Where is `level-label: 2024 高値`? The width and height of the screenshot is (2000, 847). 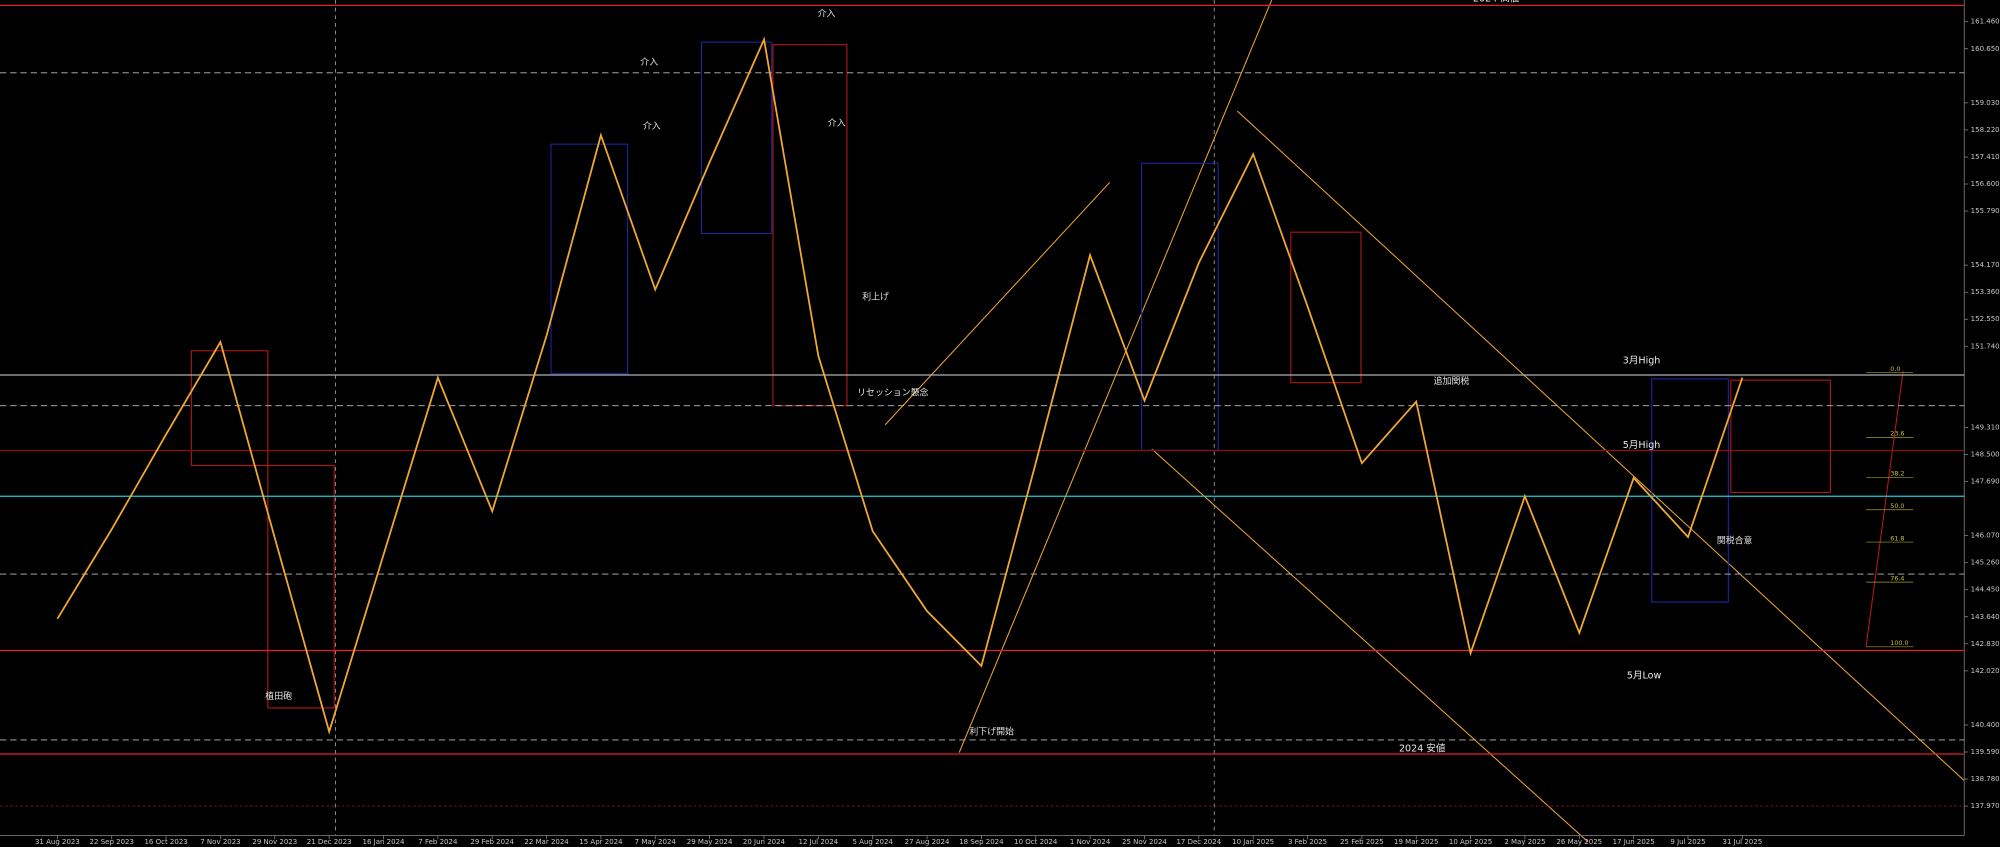
level-label: 2024 高値 is located at coordinates (1496, 2).